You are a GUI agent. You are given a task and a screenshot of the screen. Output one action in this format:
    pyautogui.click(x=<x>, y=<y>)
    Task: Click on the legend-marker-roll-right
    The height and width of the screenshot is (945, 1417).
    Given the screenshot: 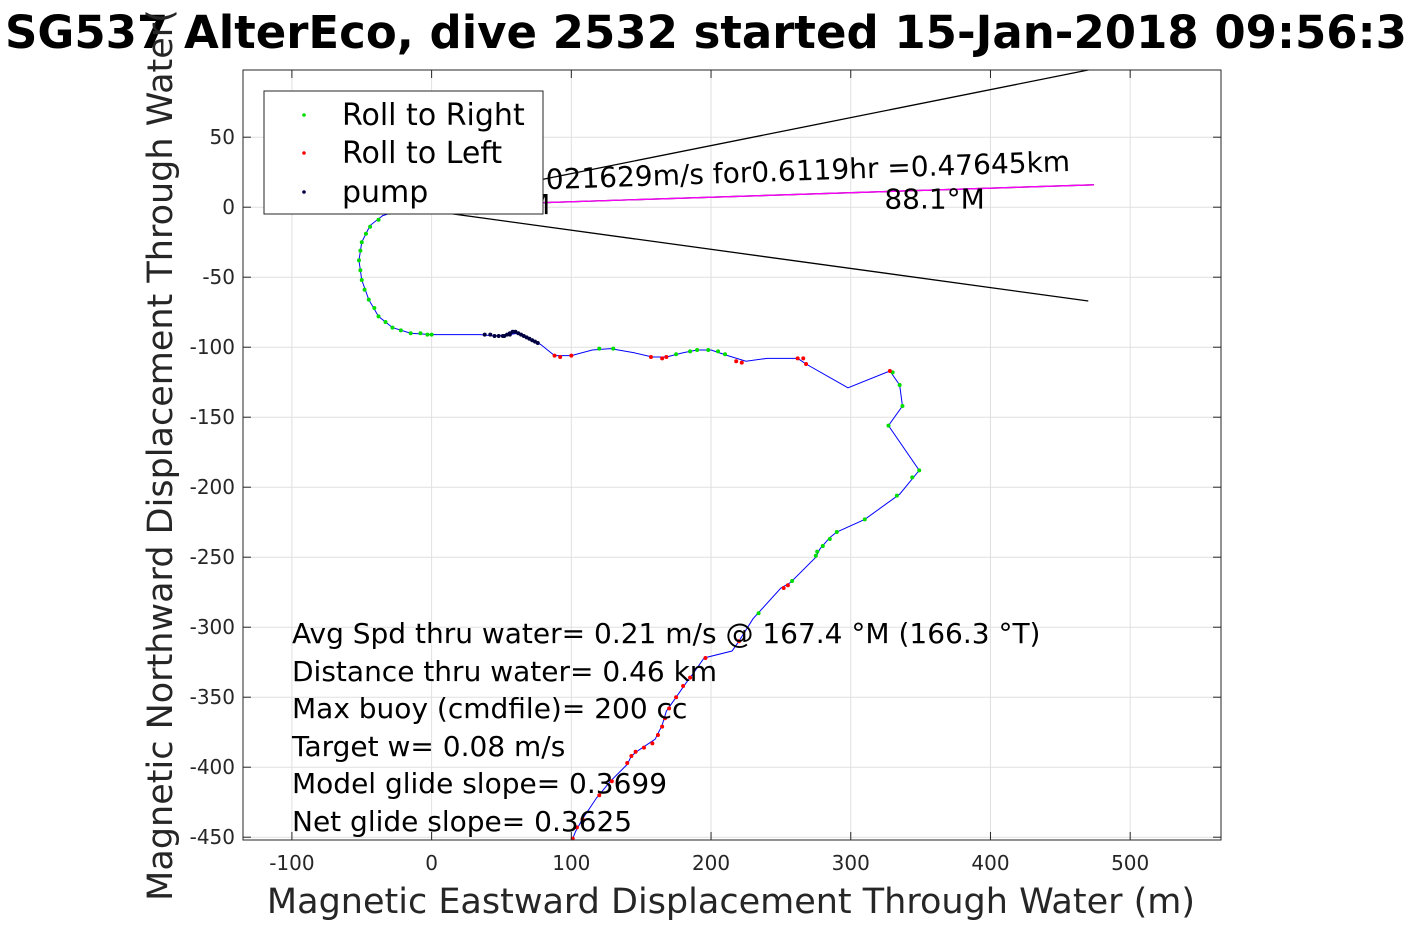 What is the action you would take?
    pyautogui.click(x=304, y=115)
    